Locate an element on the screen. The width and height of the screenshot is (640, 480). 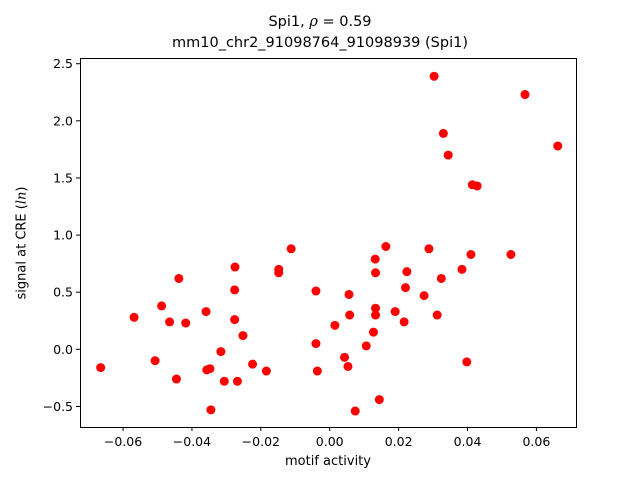
y-tick-label: 2.0 is located at coordinates (63, 120).